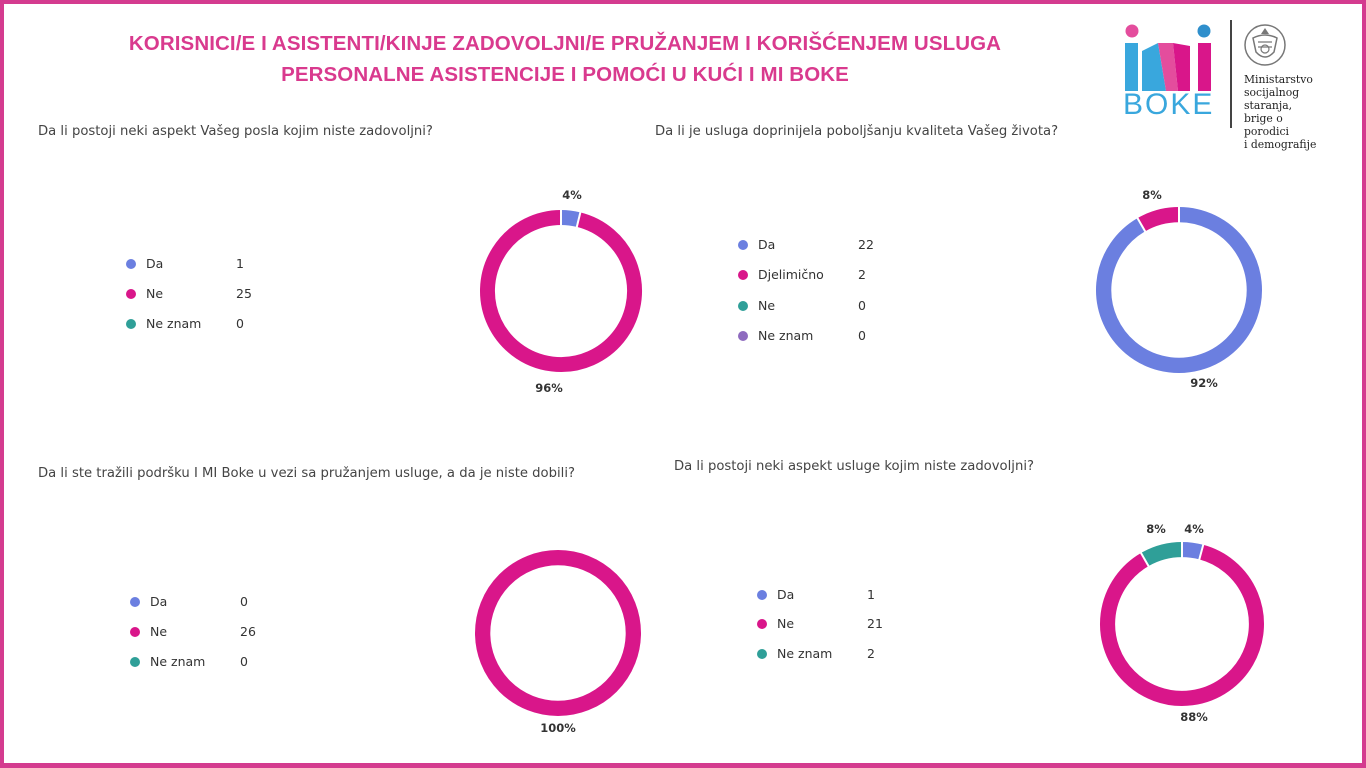  What do you see at coordinates (1132, 31) in the screenshot?
I see `logo-dot-left` at bounding box center [1132, 31].